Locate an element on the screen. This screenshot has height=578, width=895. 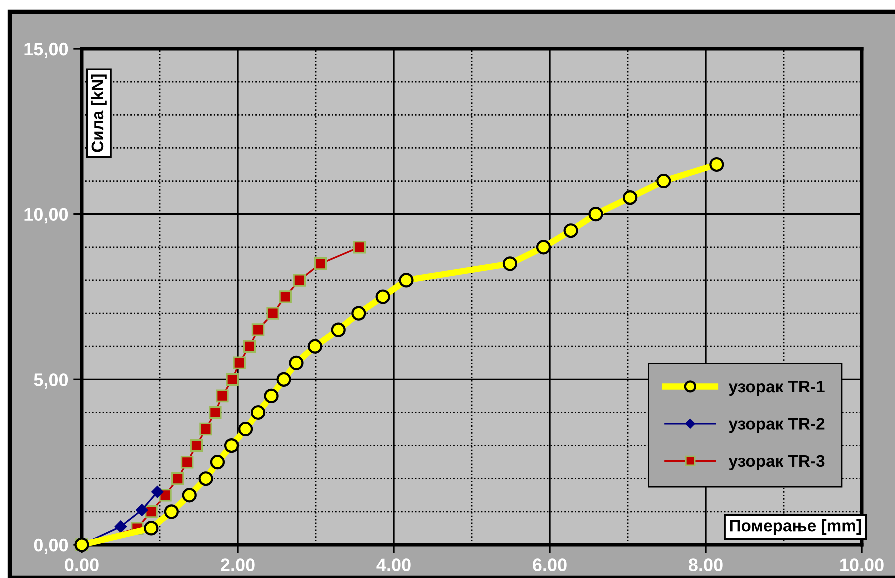
y-tick-label: 10,00 is located at coordinates (46, 216).